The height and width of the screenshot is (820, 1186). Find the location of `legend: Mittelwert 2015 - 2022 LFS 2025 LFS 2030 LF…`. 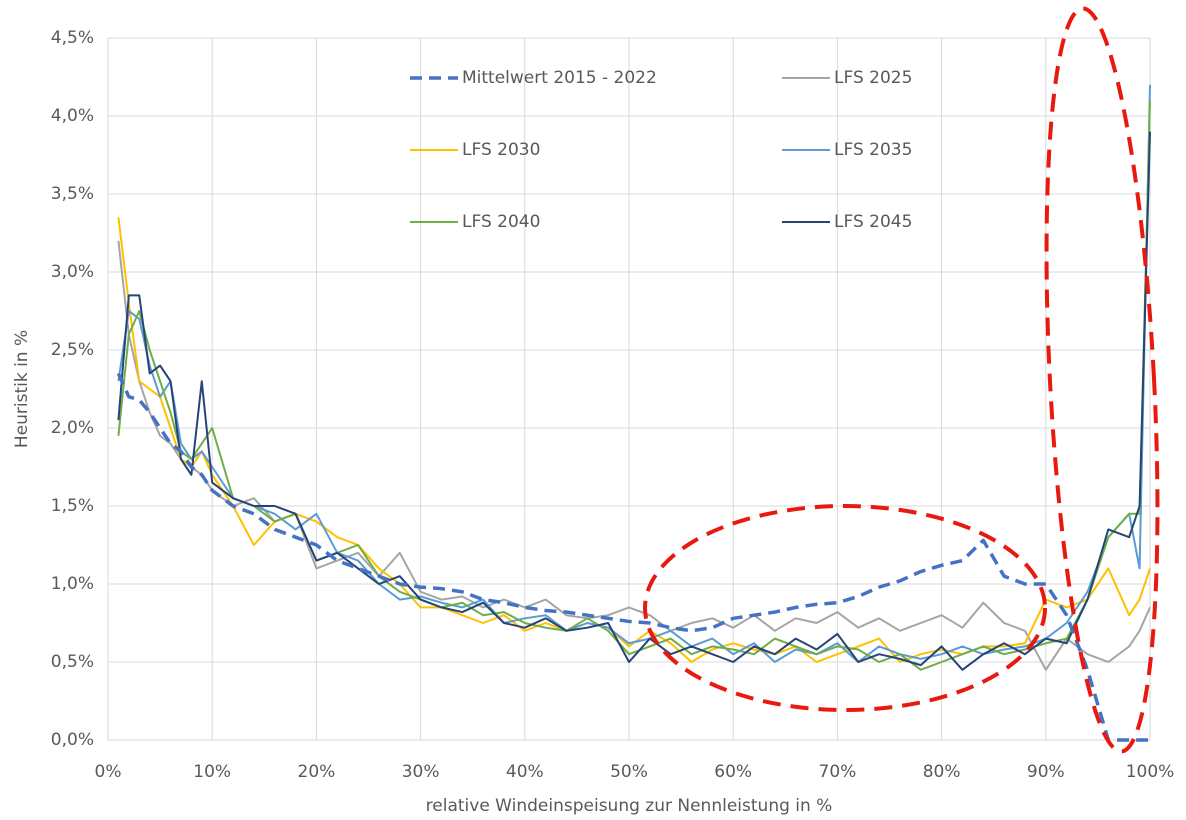

legend: Mittelwert 2015 - 2022 LFS 2025 LFS 2030 LF… is located at coordinates (661, 150).